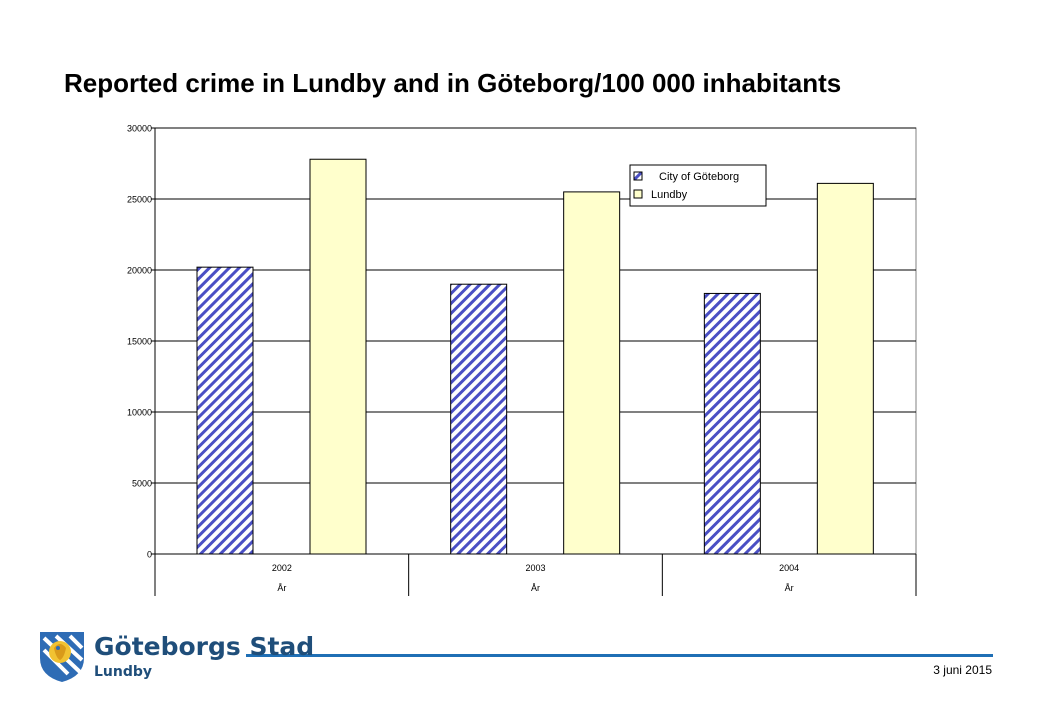 The image size is (1040, 720). What do you see at coordinates (139, 413) in the screenshot?
I see `y-tick-label: 10000` at bounding box center [139, 413].